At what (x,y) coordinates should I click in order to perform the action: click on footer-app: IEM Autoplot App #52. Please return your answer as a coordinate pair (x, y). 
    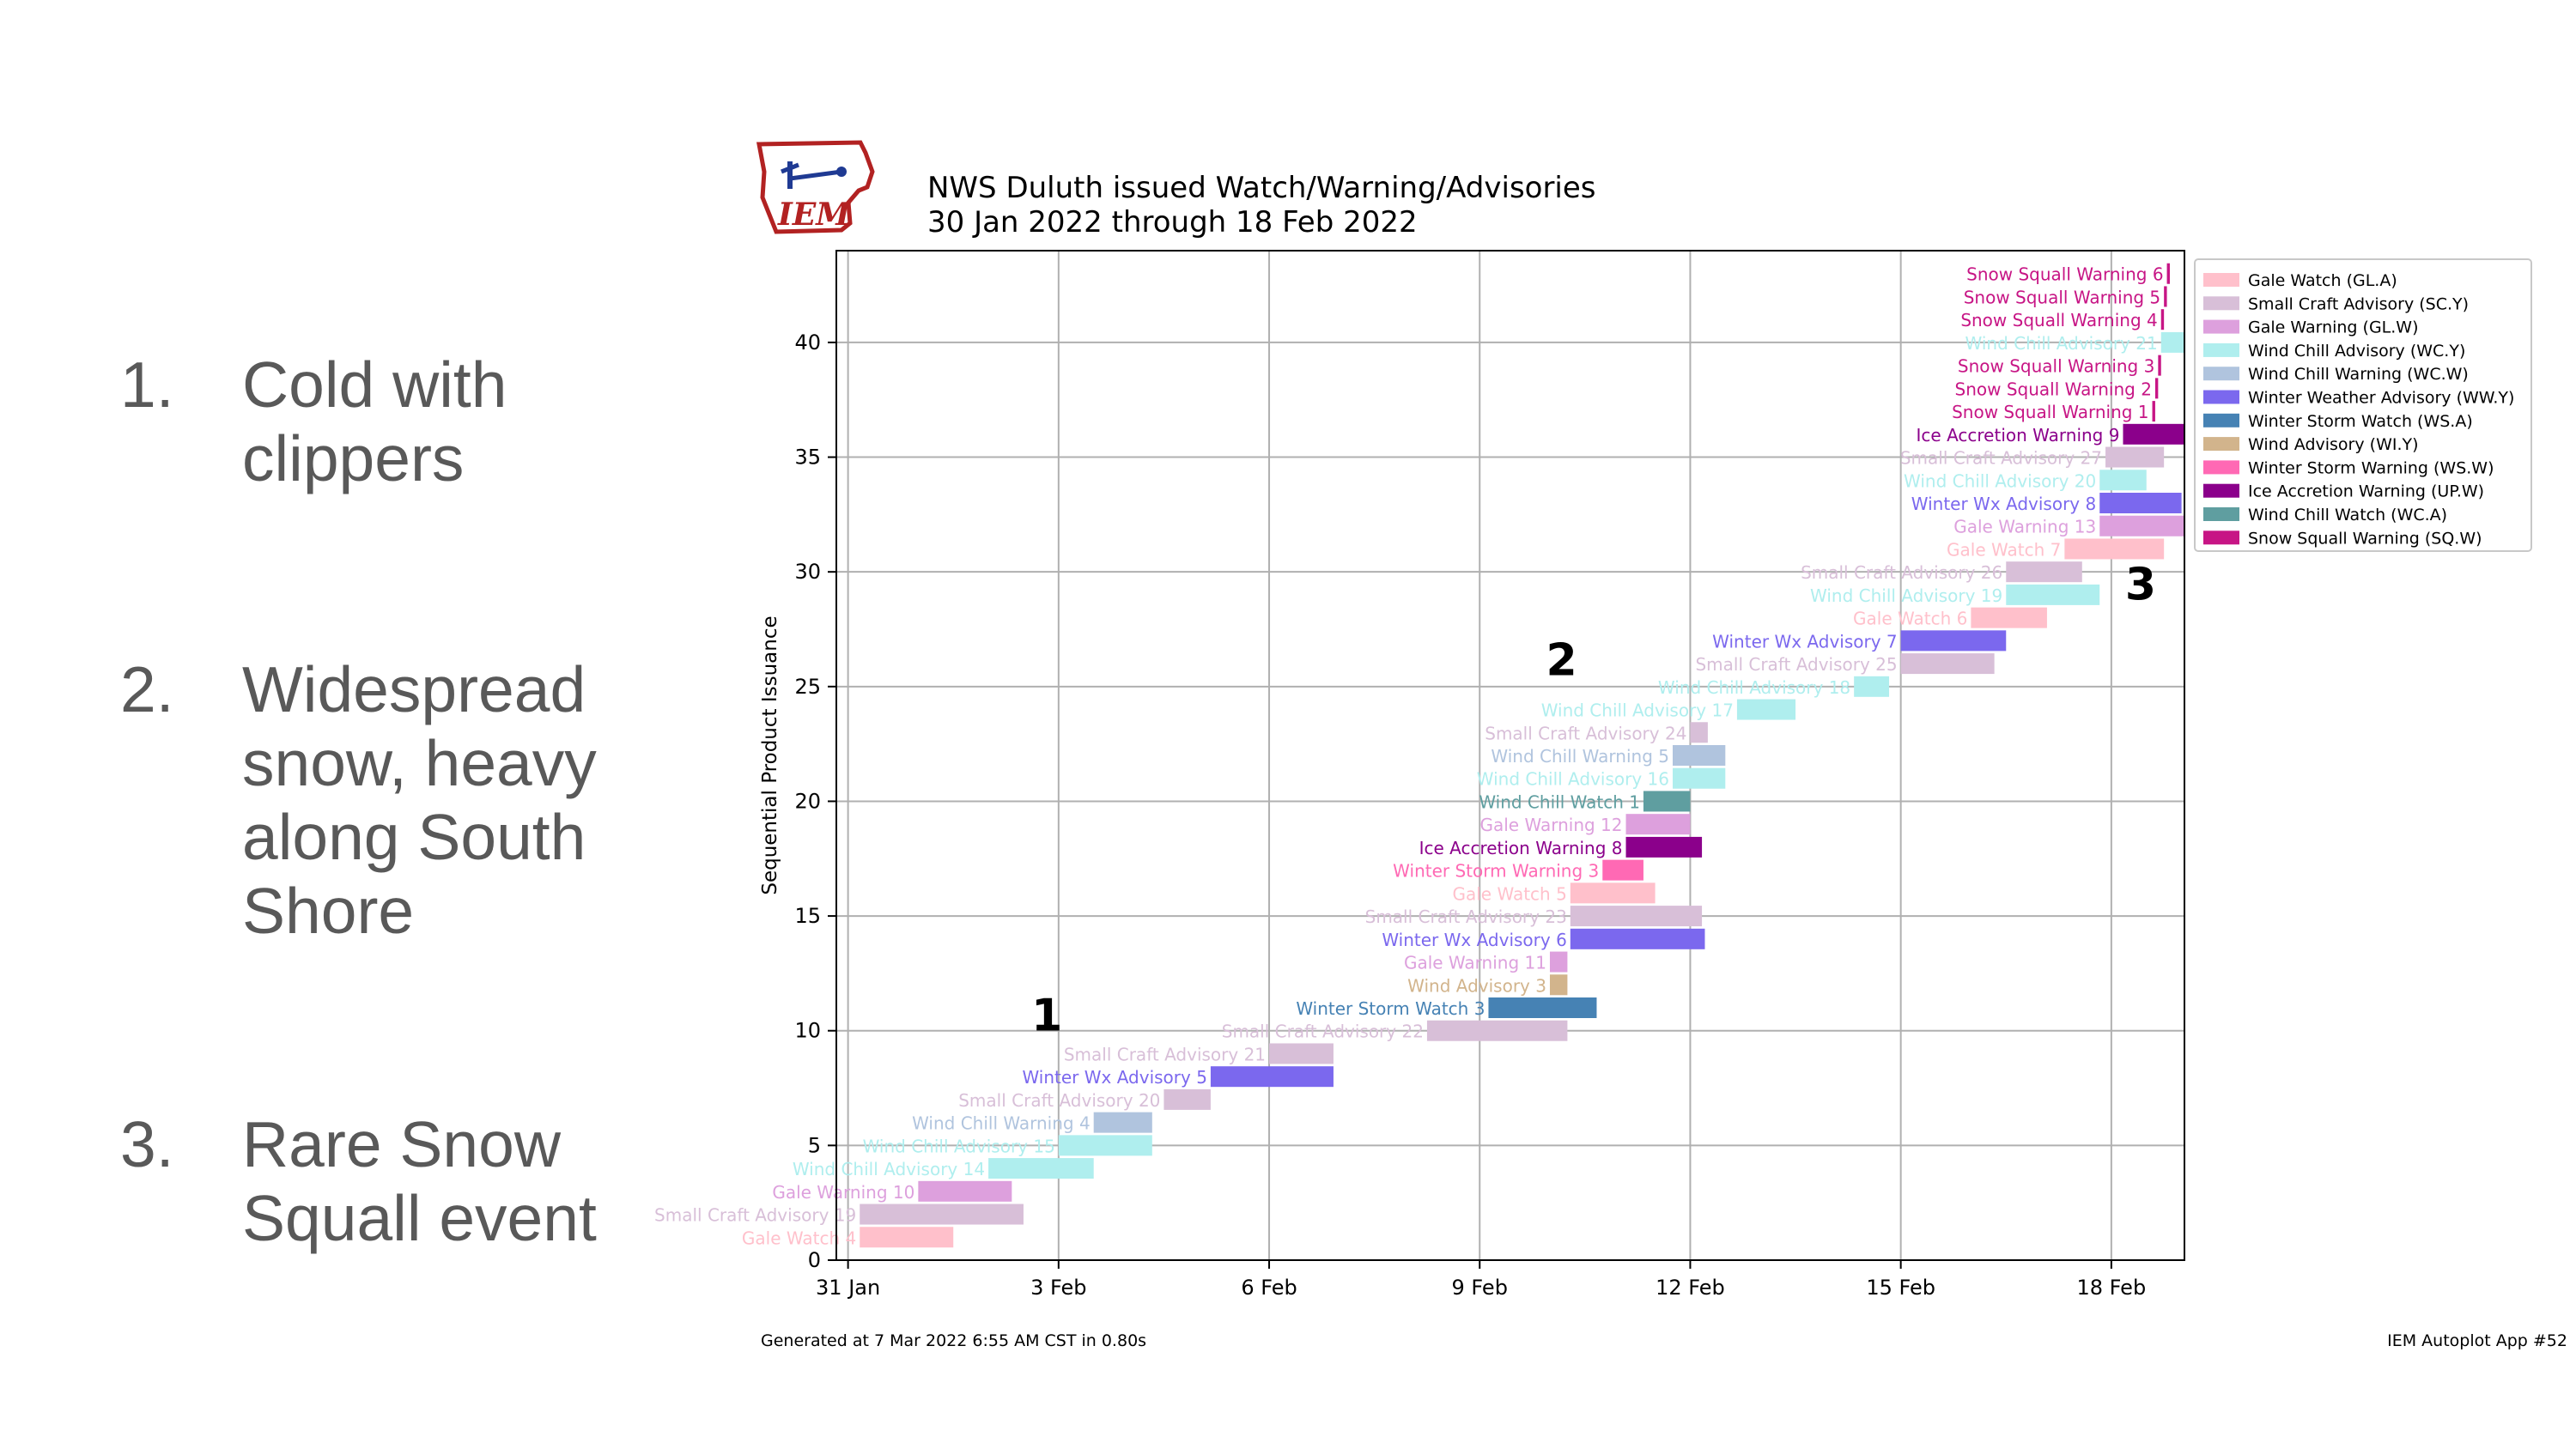
    Looking at the image, I should click on (2477, 1340).